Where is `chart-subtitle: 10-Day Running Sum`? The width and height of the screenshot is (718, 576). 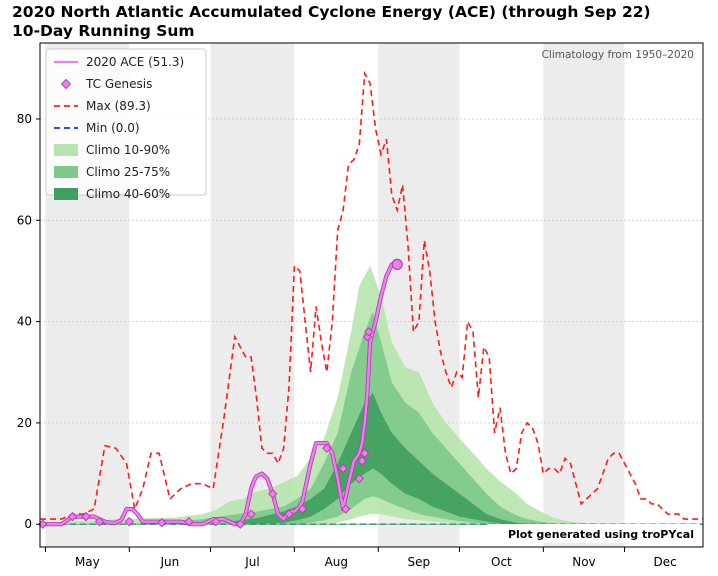
chart-subtitle: 10-Day Running Sum is located at coordinates (103, 31).